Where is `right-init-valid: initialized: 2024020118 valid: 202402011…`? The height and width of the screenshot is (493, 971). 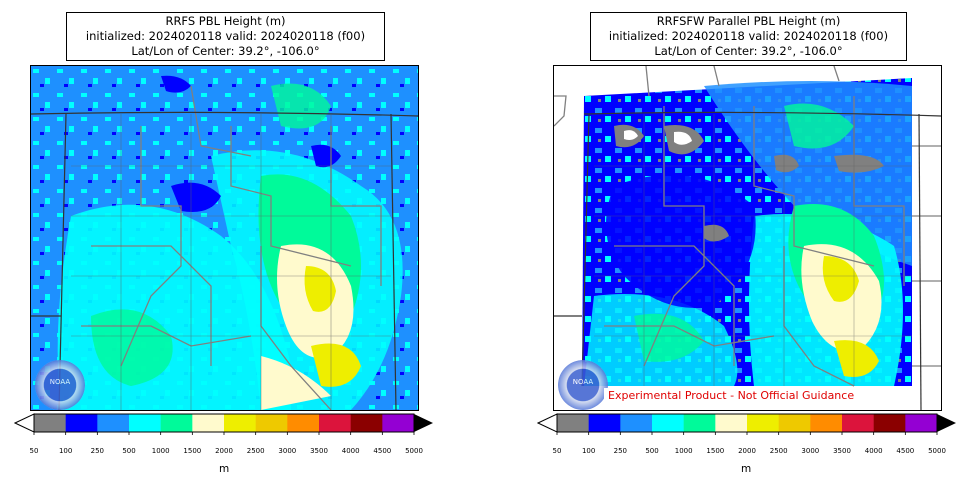 right-init-valid: initialized: 2024020118 valid: 202402011… is located at coordinates (748, 36).